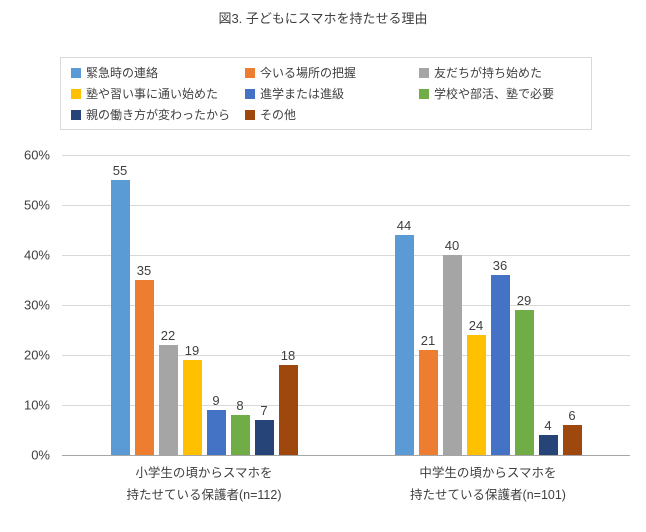 The width and height of the screenshot is (646, 532). I want to click on x-axis-line, so click(346, 455).